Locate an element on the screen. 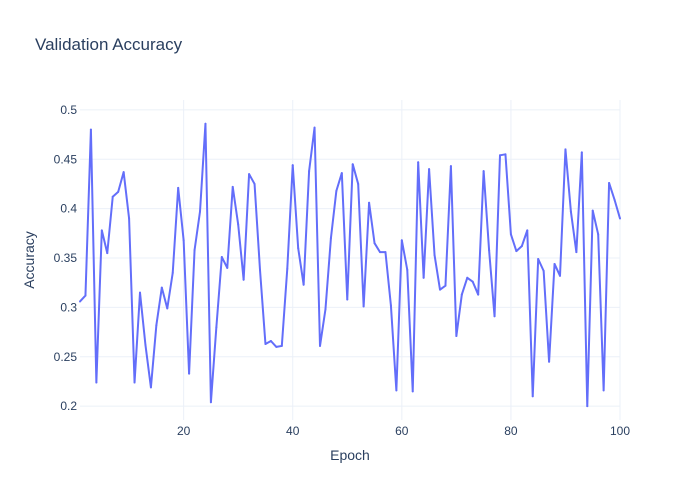 Image resolution: width=700 pixels, height=500 pixels. x-axis-ticks: 20 40 60 80 100 is located at coordinates (403, 431).